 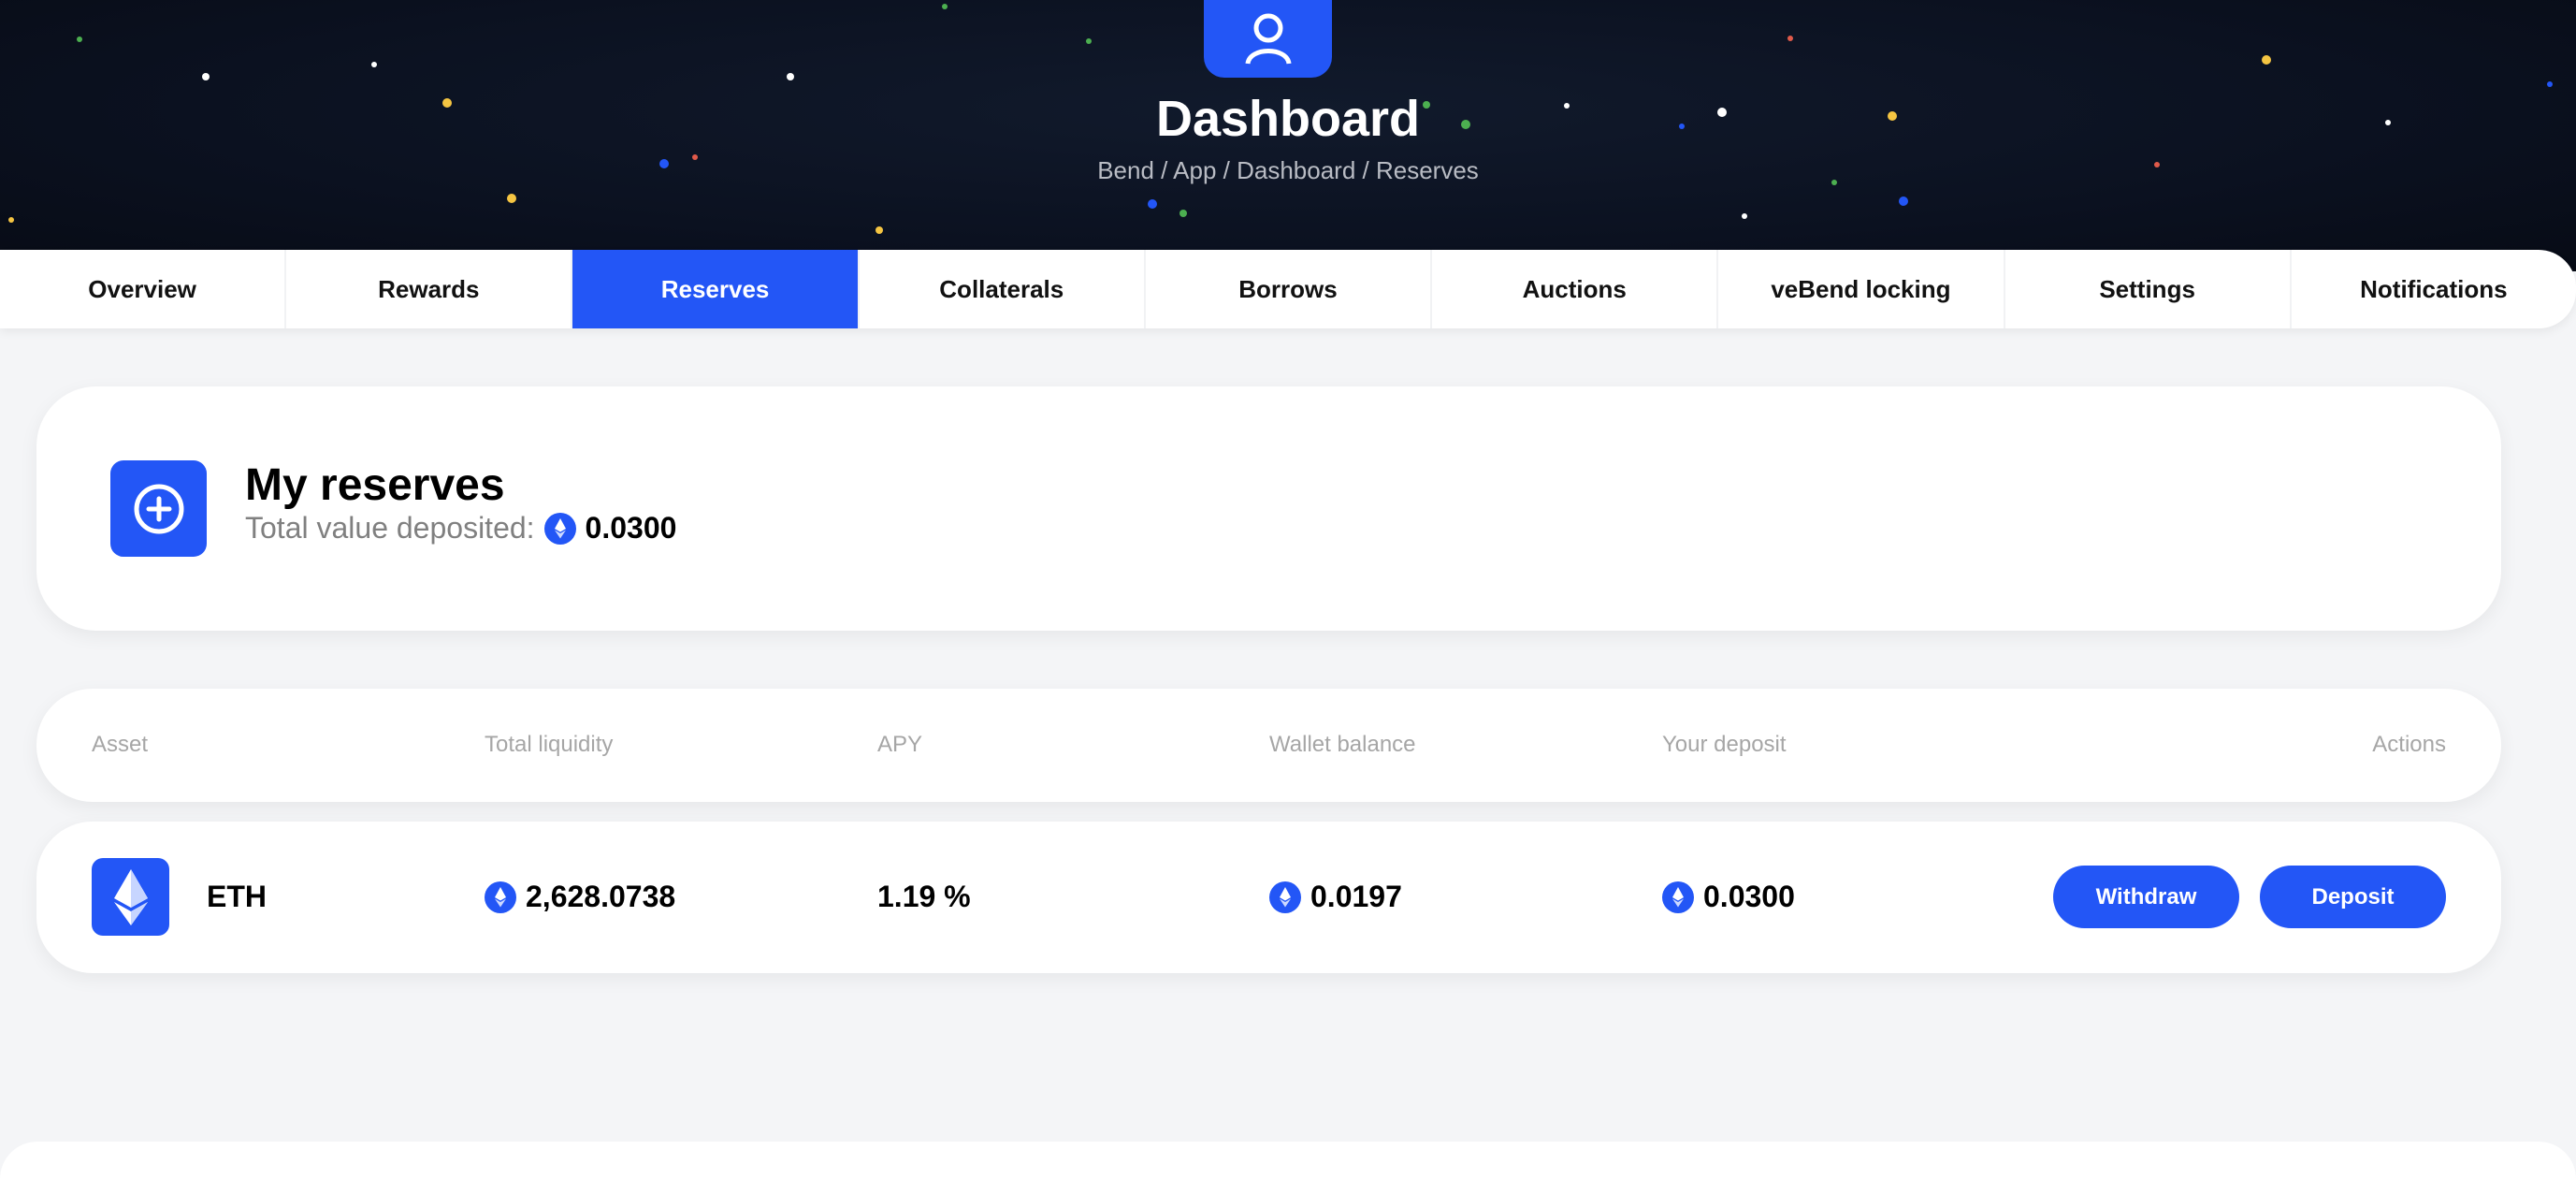 I want to click on header-actions: Actions, so click(x=2409, y=744).